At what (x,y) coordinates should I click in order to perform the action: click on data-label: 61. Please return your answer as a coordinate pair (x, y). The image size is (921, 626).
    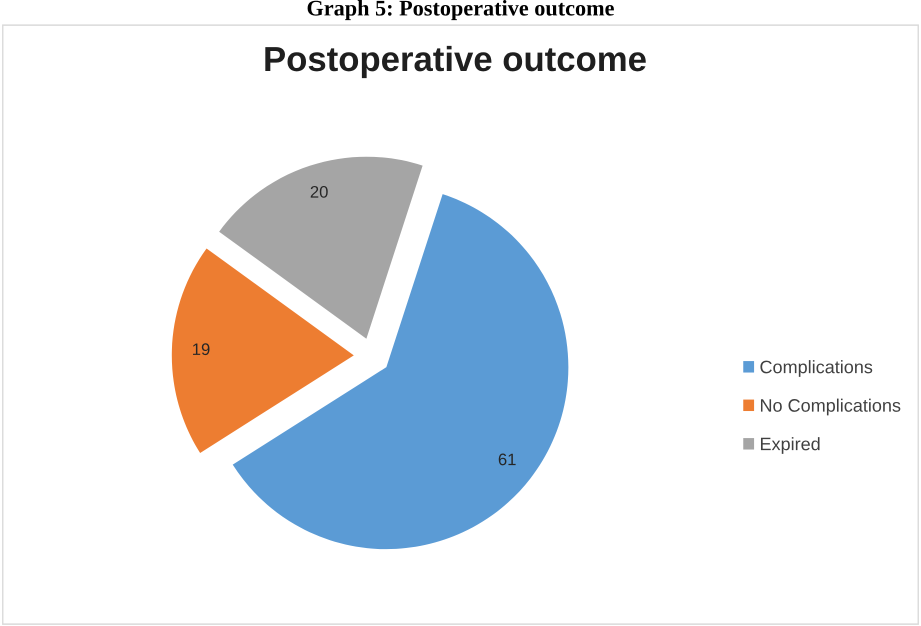
    Looking at the image, I should click on (507, 460).